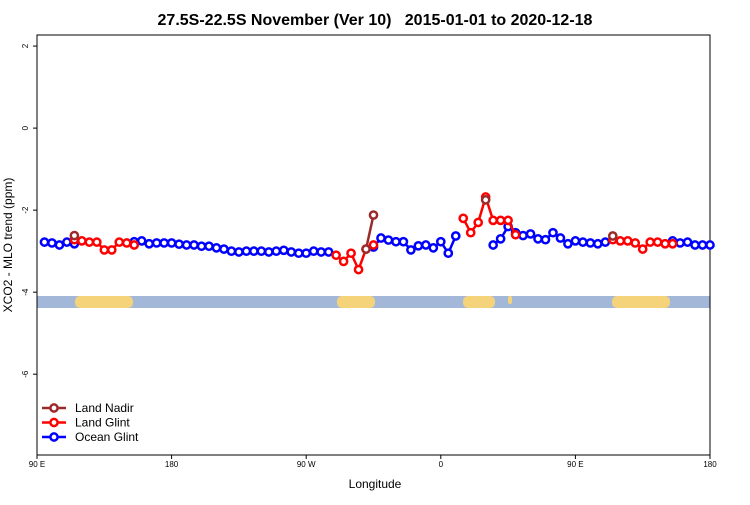 The width and height of the screenshot is (750, 505). What do you see at coordinates (375, 484) in the screenshot?
I see `x-axis-label: Longitude` at bounding box center [375, 484].